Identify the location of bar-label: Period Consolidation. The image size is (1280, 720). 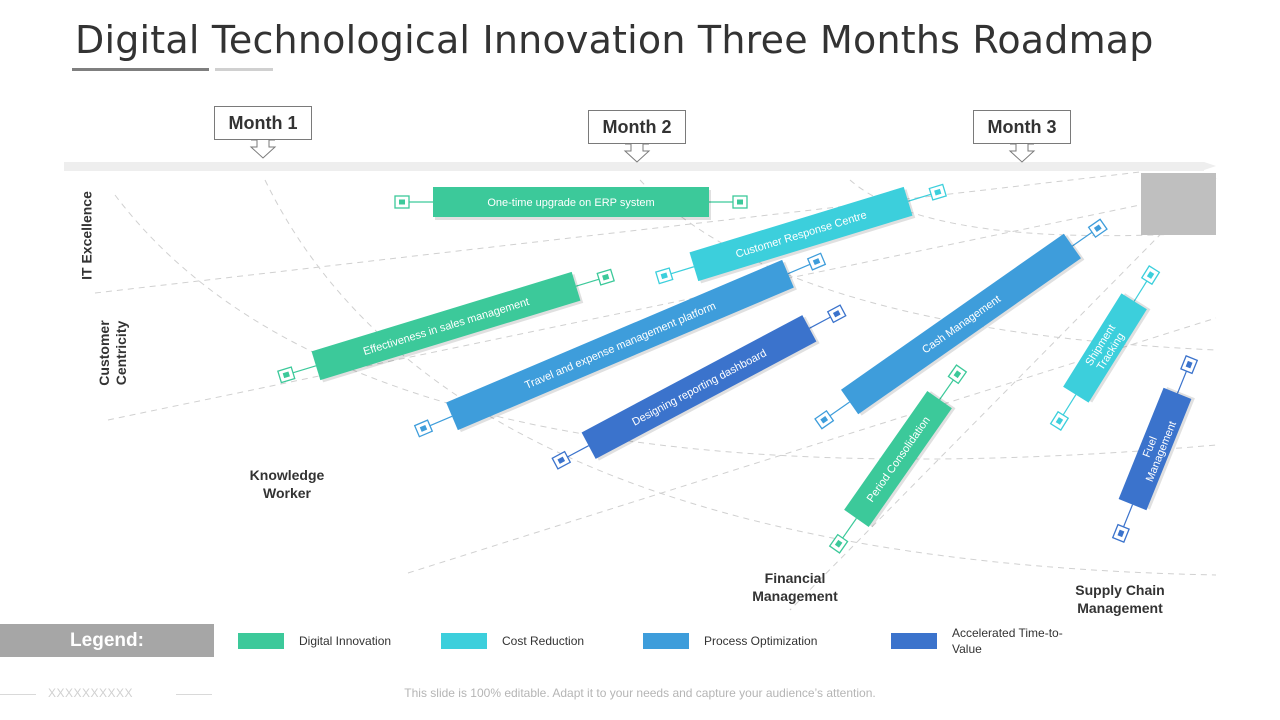
(899, 460).